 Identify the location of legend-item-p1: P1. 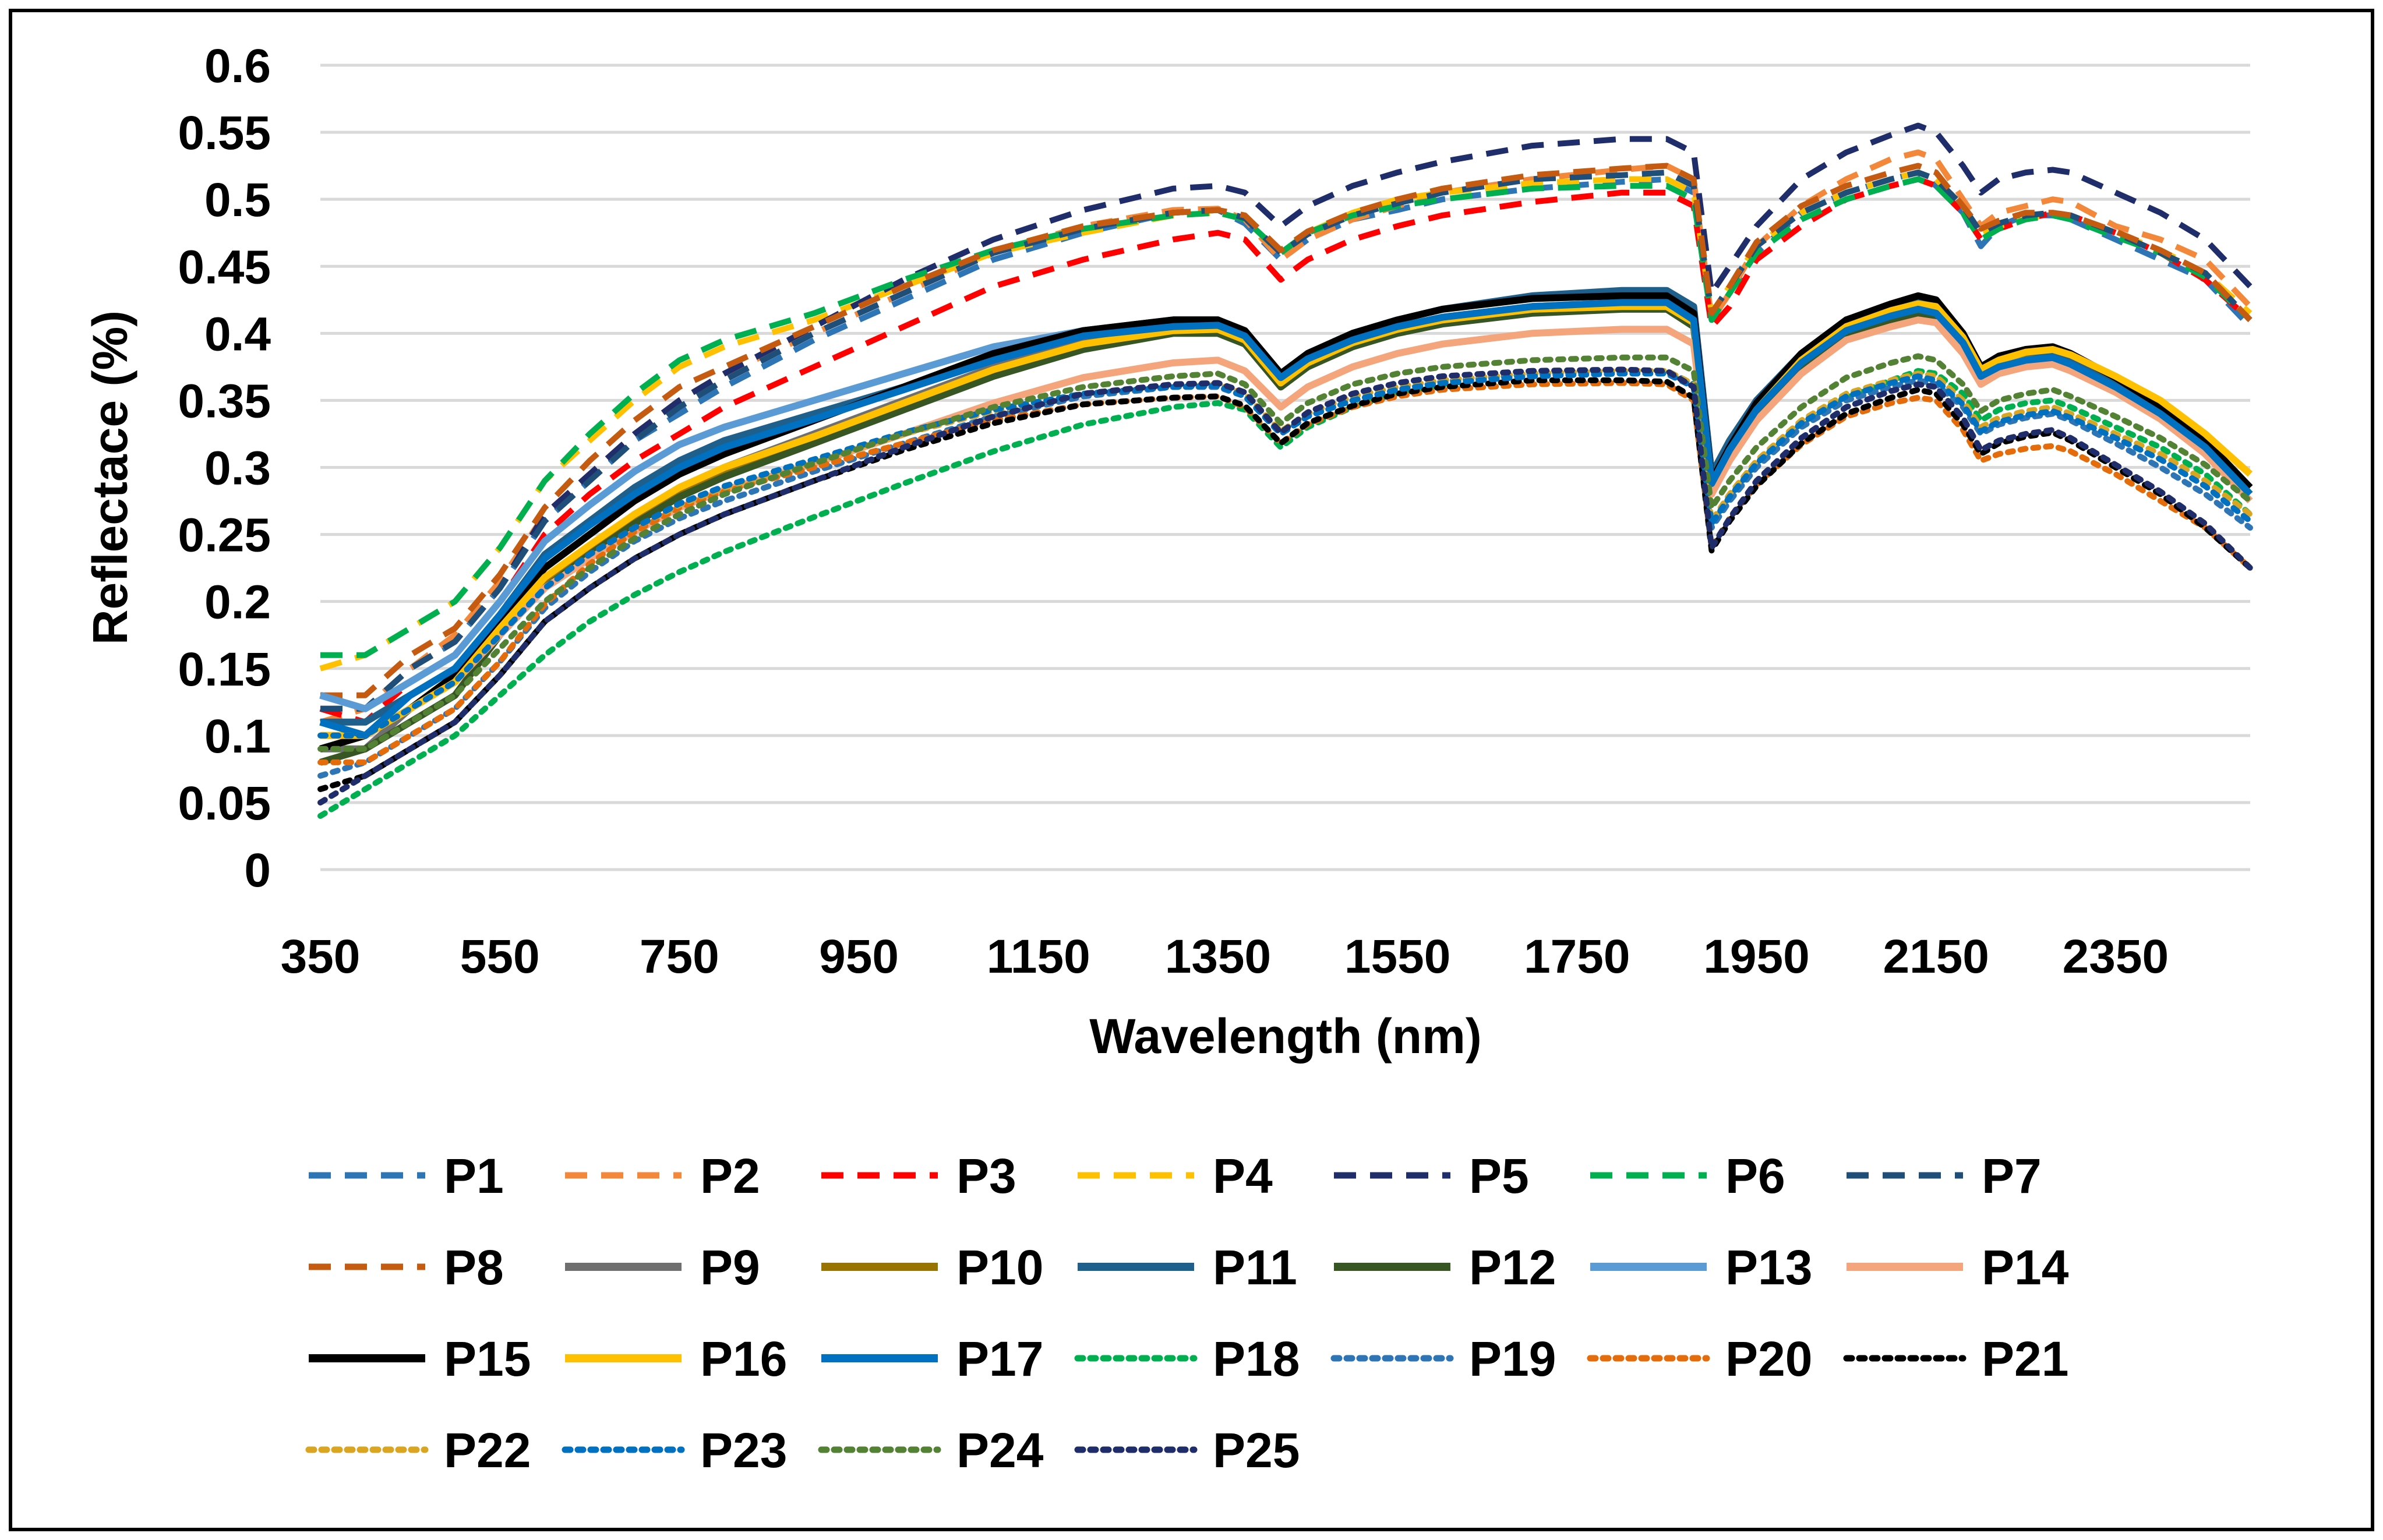
(406, 1176).